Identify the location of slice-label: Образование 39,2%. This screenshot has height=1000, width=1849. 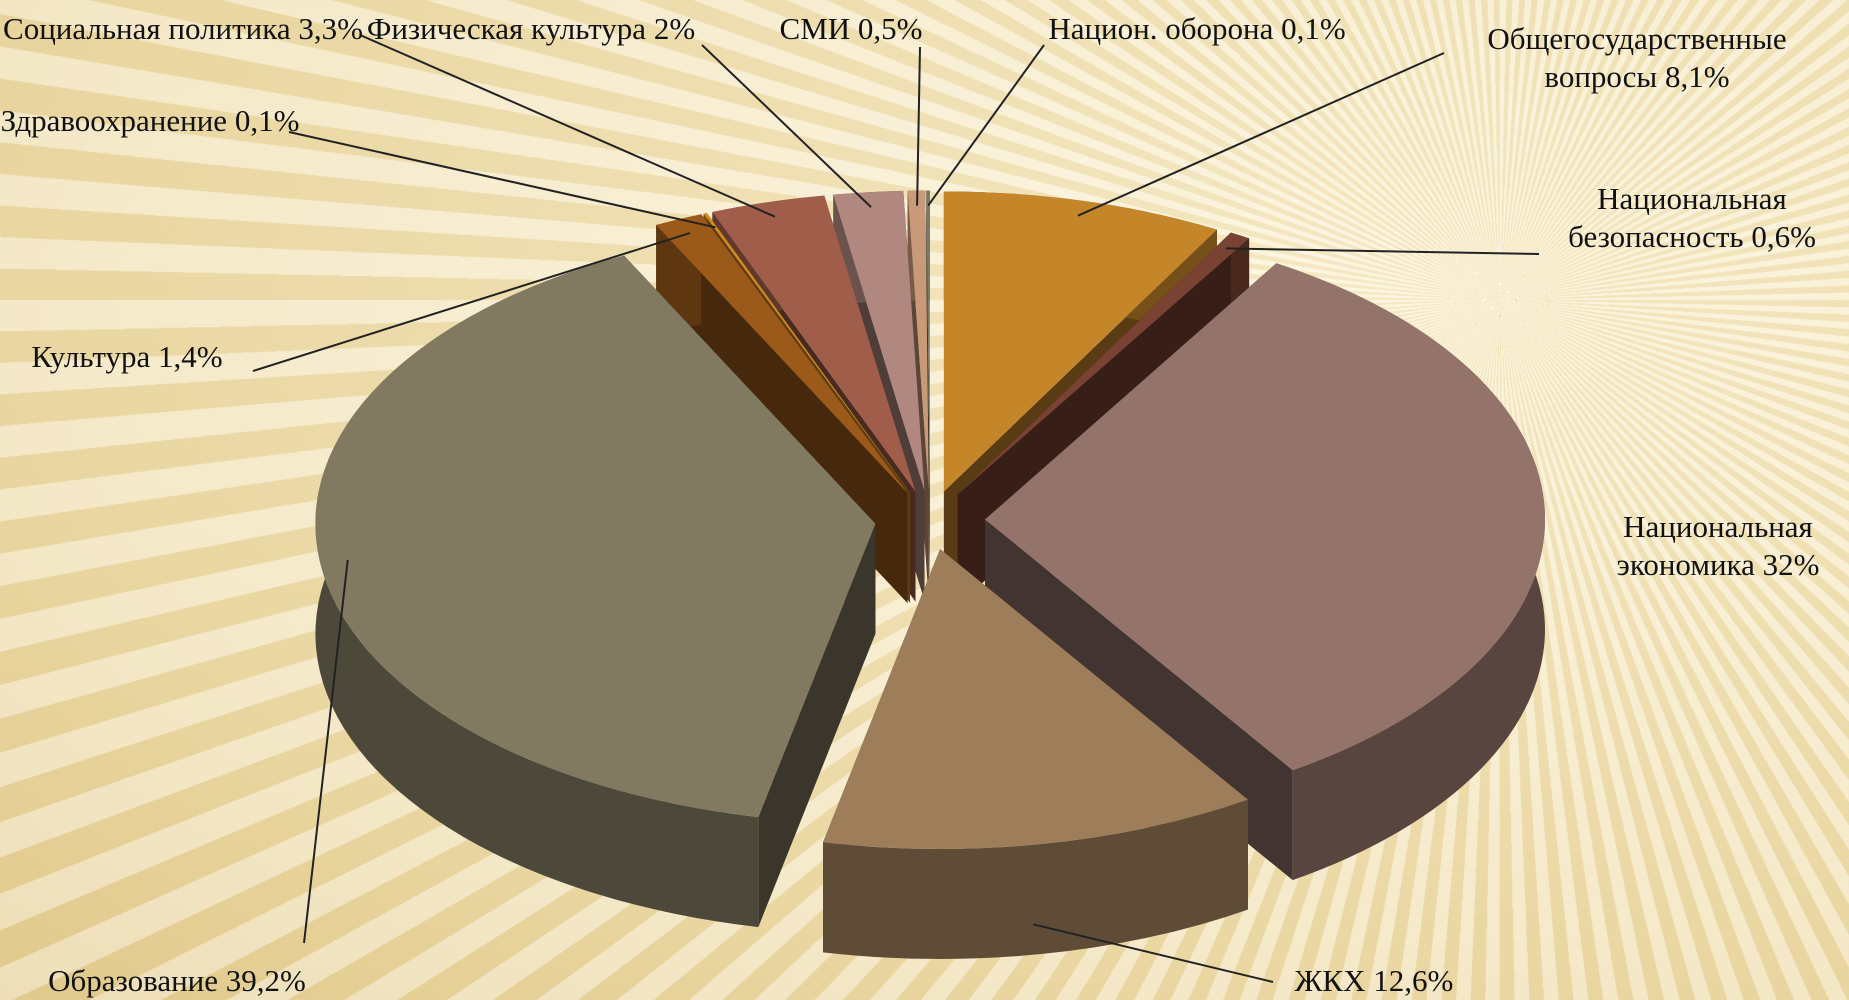
(177, 981).